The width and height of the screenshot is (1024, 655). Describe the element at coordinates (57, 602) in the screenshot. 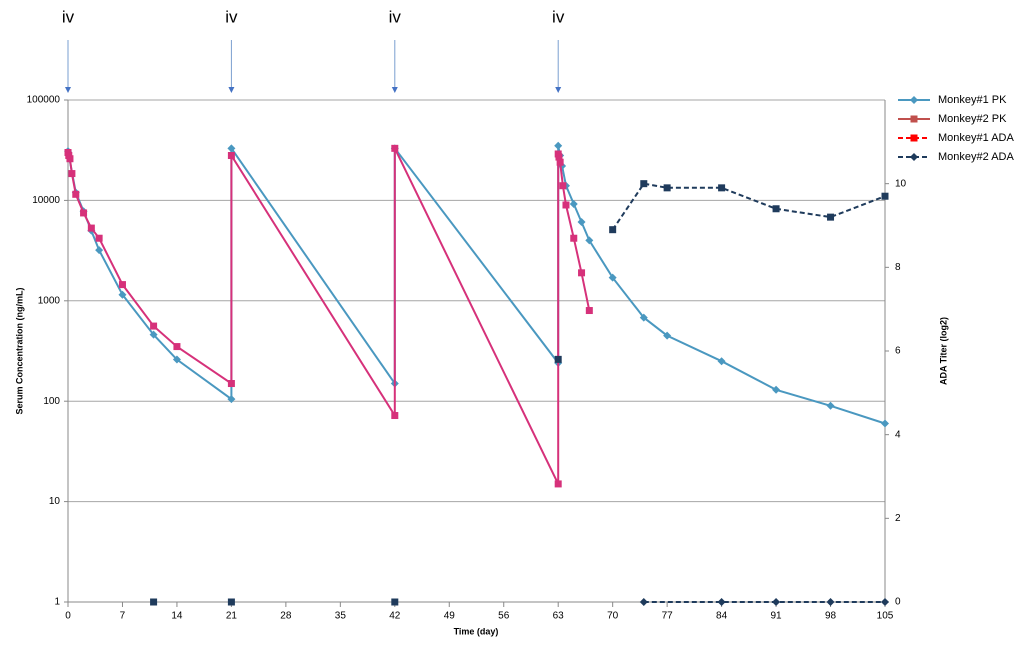

I see `y-tick-label: 1` at that location.